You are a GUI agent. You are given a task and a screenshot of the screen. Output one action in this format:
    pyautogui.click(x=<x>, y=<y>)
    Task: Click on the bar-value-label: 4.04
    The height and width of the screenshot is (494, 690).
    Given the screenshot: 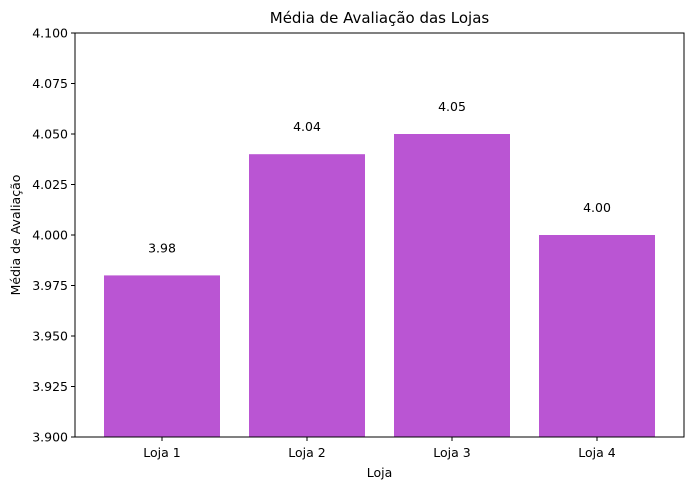 What is the action you would take?
    pyautogui.click(x=307, y=126)
    